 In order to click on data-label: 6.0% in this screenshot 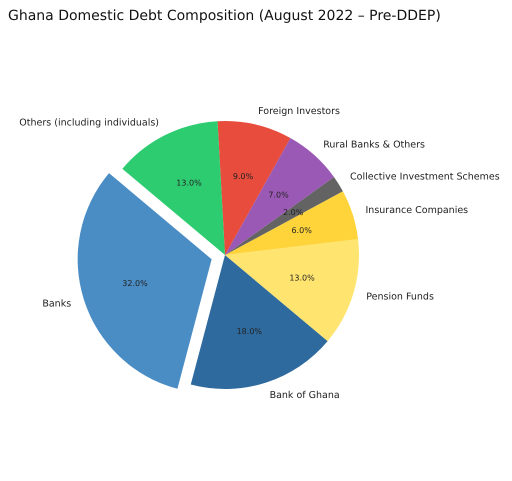, I will do `click(301, 231)`.